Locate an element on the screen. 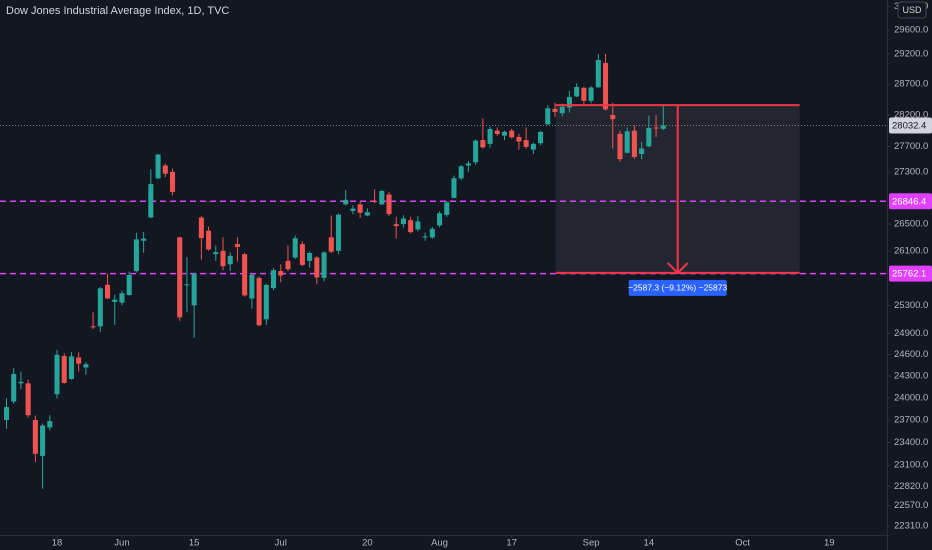 Image resolution: width=932 pixels, height=550 pixels. y-tick-label: 22820.0 is located at coordinates (911, 486).